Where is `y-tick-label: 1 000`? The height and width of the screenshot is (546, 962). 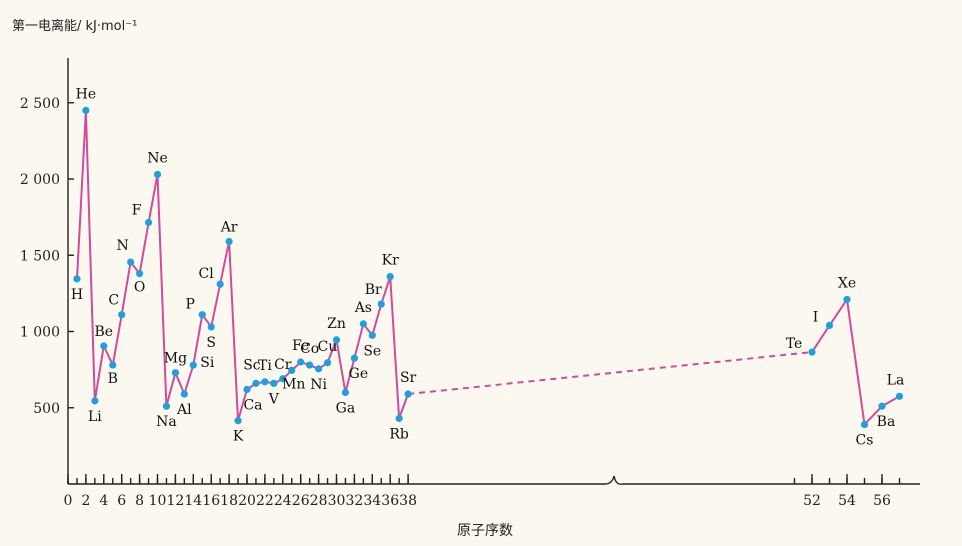
y-tick-label: 1 000 is located at coordinates (40, 333).